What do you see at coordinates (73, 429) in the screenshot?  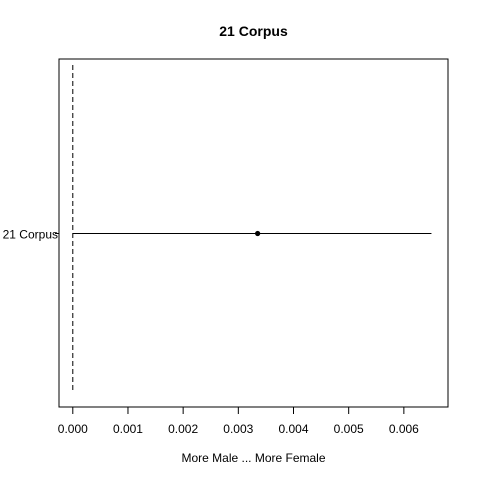 I see `x-tick-label: 0.000` at bounding box center [73, 429].